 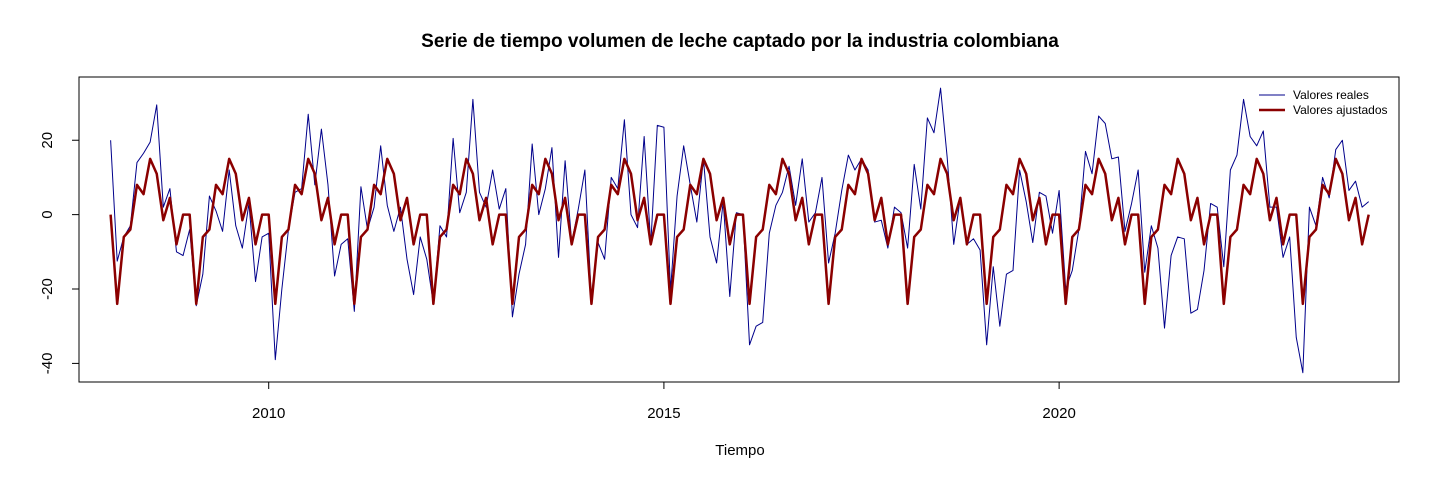 What do you see at coordinates (59, 253) in the screenshot?
I see `y-axis: -40 -20 0 20` at bounding box center [59, 253].